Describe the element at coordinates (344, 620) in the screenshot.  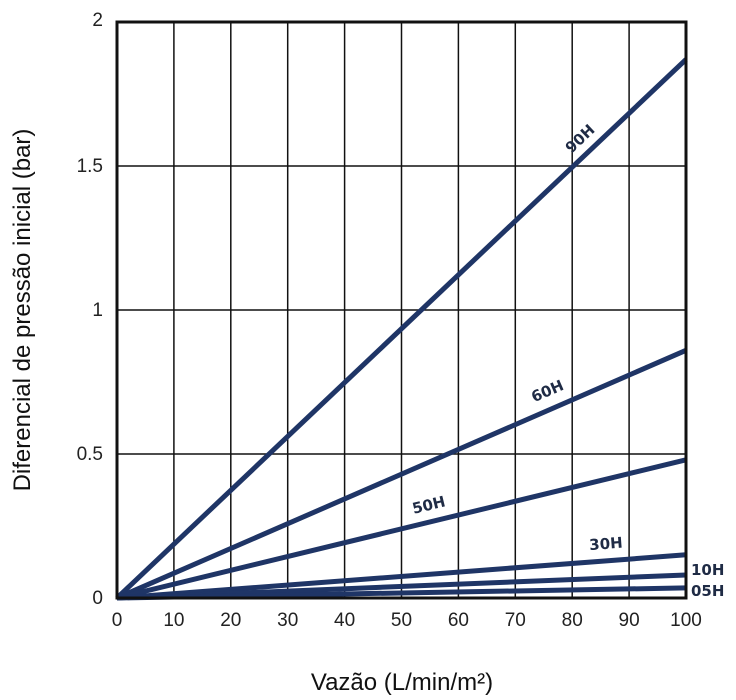
I see `x-tick-label: 40` at that location.